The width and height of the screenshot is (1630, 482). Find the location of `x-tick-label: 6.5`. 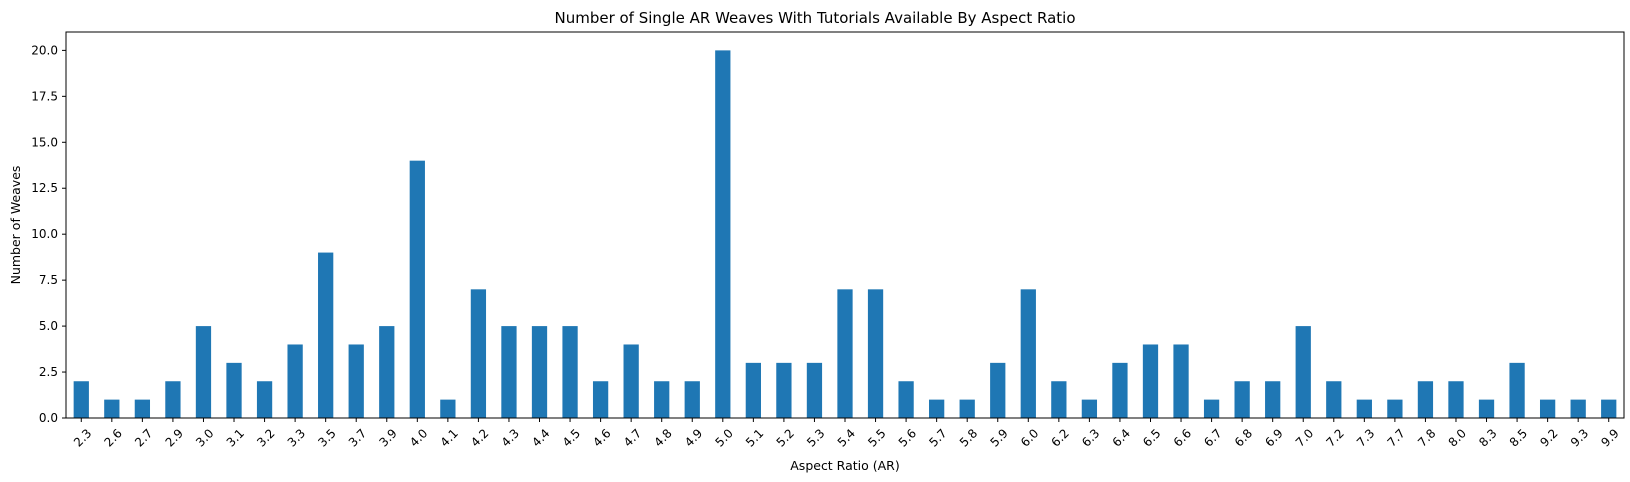

x-tick-label: 6.5 is located at coordinates (1151, 437).